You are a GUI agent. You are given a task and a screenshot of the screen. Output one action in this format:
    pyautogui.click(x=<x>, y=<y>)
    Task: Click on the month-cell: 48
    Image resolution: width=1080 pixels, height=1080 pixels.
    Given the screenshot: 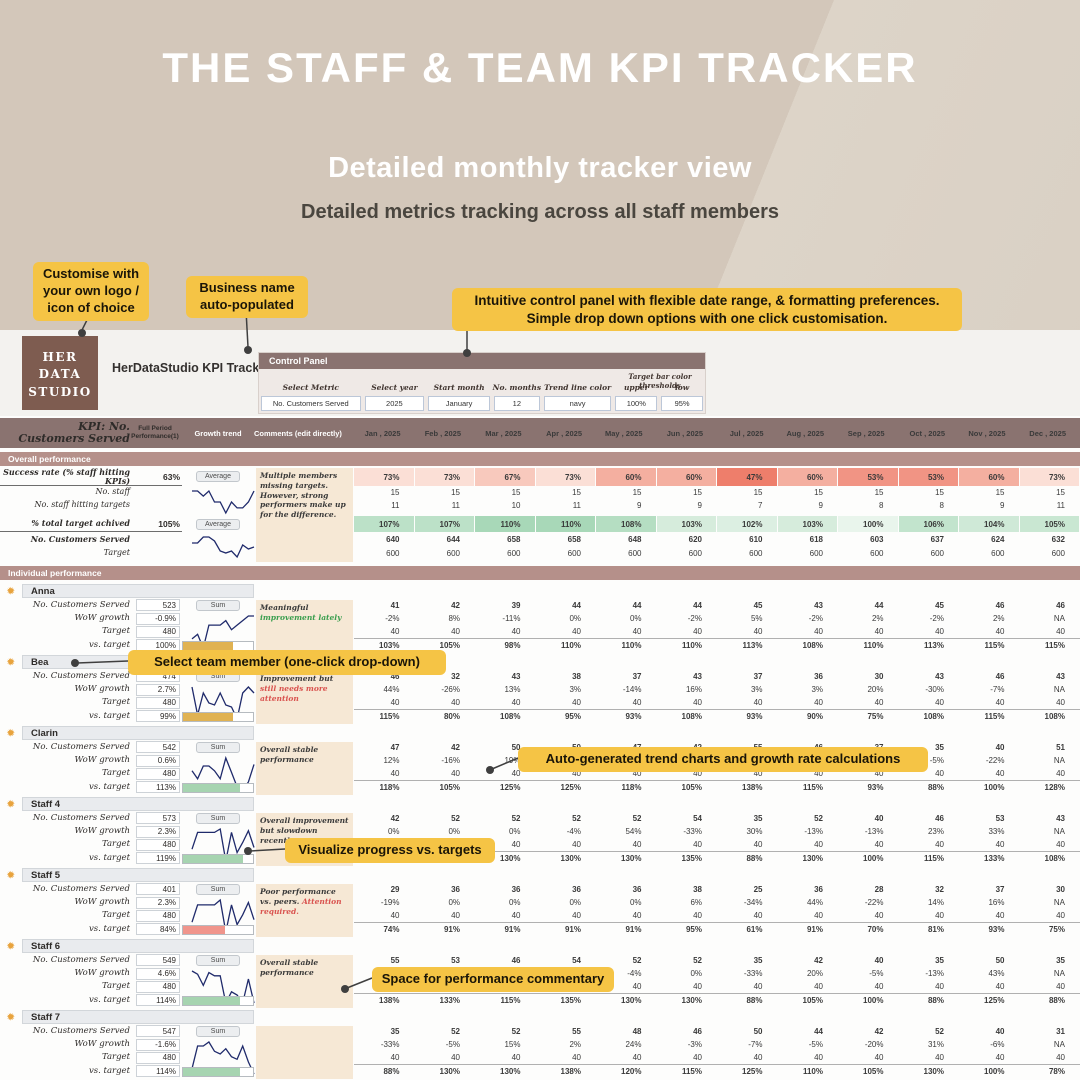 What is the action you would take?
    pyautogui.click(x=637, y=1031)
    